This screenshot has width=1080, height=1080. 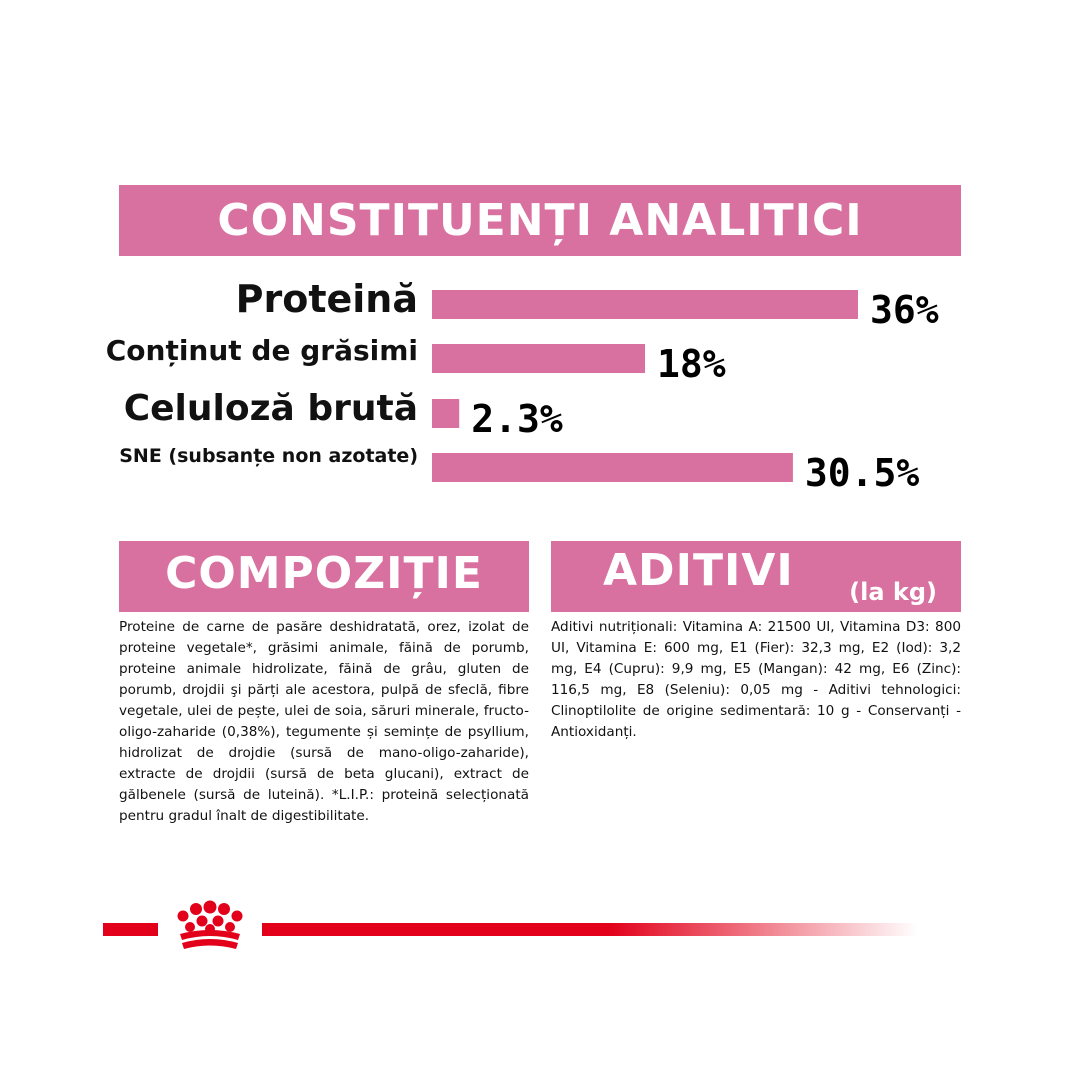 I want to click on category-label-0: Proteină, so click(x=327, y=299).